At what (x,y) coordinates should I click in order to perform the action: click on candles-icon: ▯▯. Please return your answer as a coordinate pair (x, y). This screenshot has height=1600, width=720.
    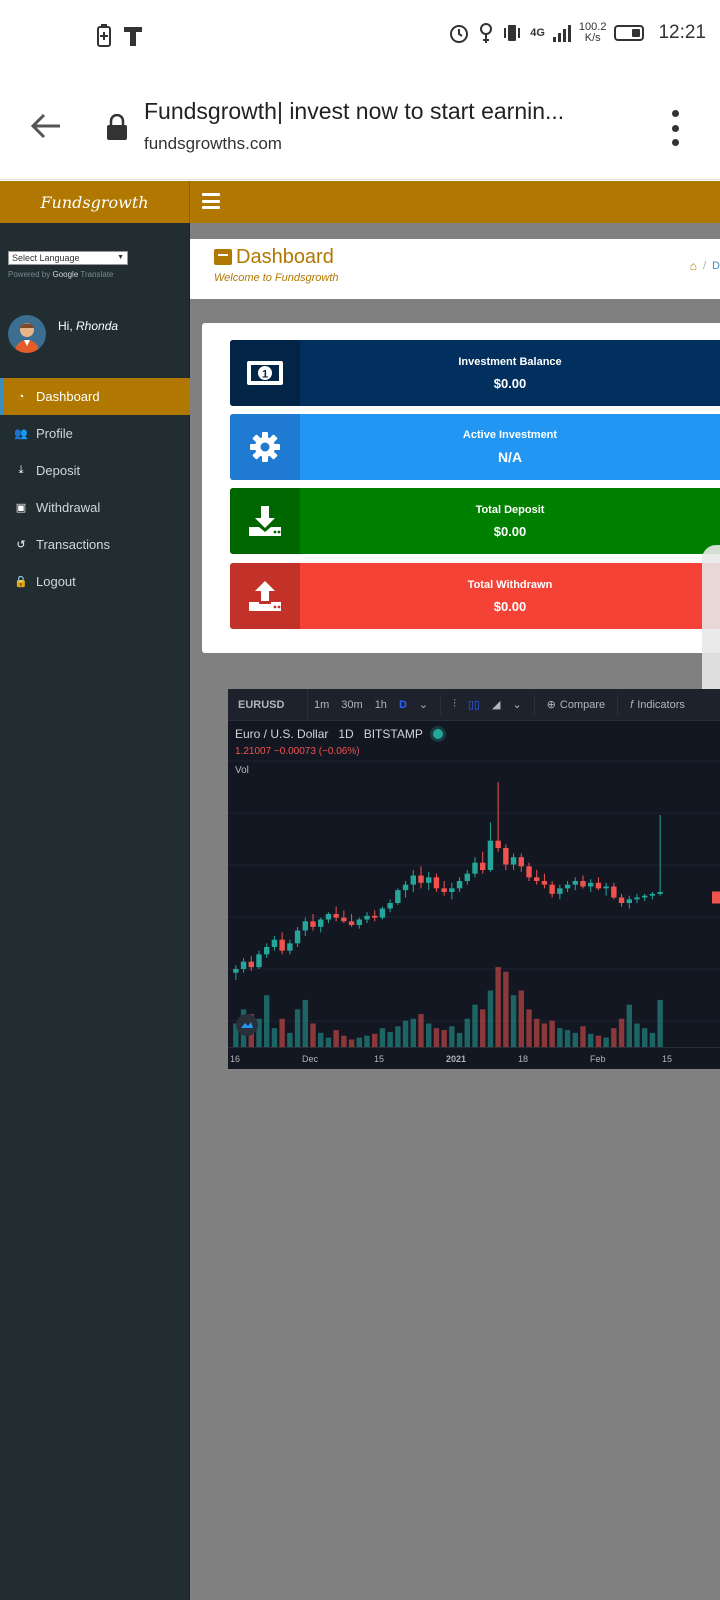
    Looking at the image, I should click on (473, 705).